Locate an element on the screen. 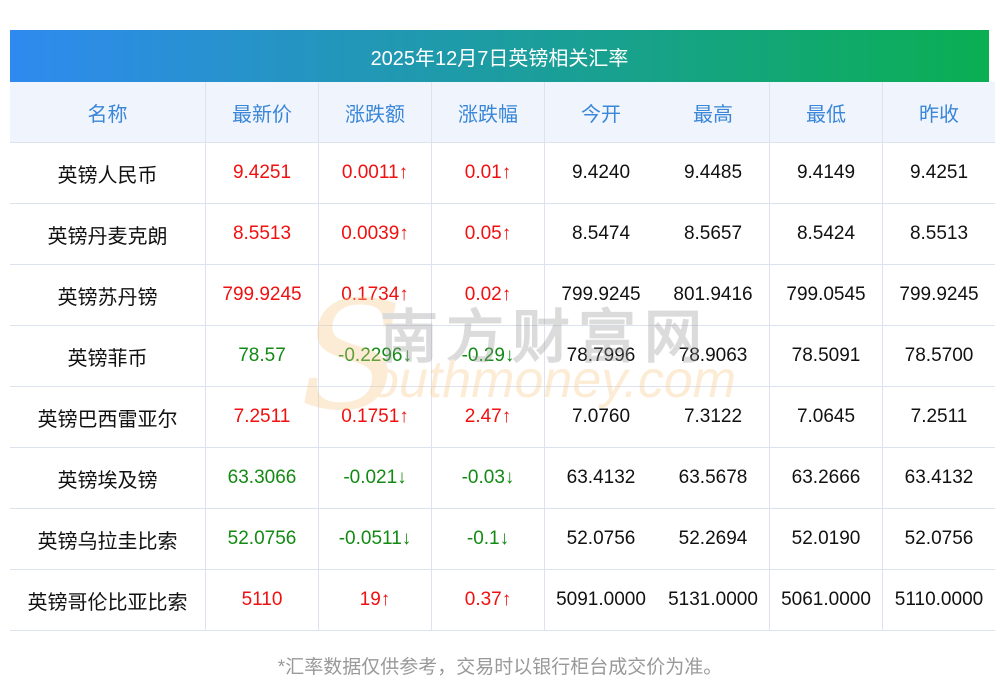  cell-open: 9.4240 is located at coordinates (600, 173).